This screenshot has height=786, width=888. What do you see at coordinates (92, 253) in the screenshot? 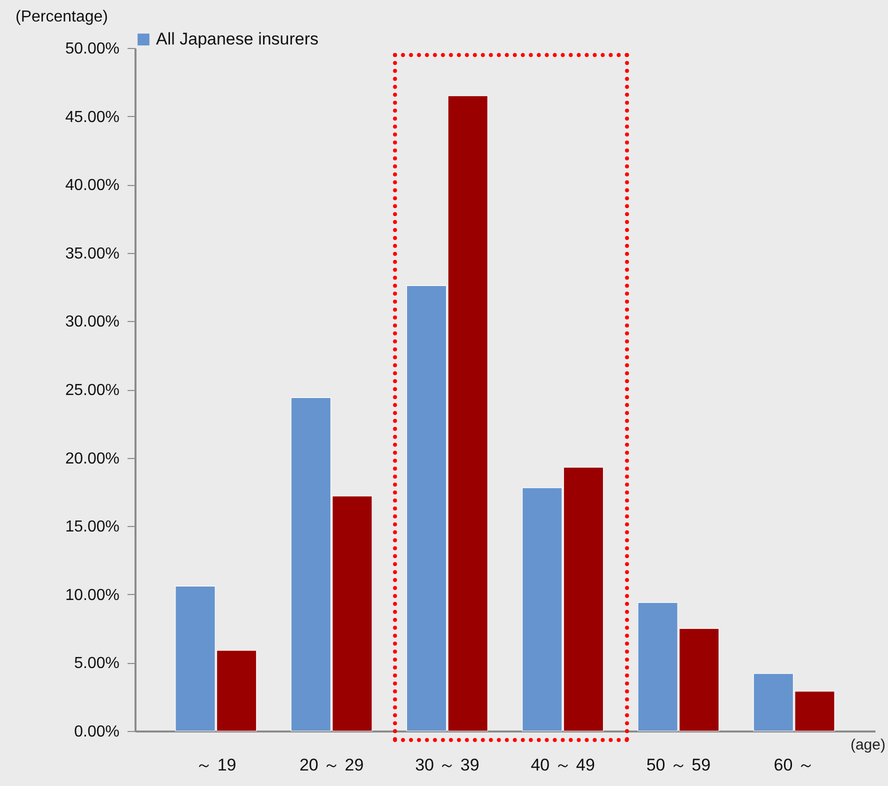
I see `y-tick-label: 35.00%` at bounding box center [92, 253].